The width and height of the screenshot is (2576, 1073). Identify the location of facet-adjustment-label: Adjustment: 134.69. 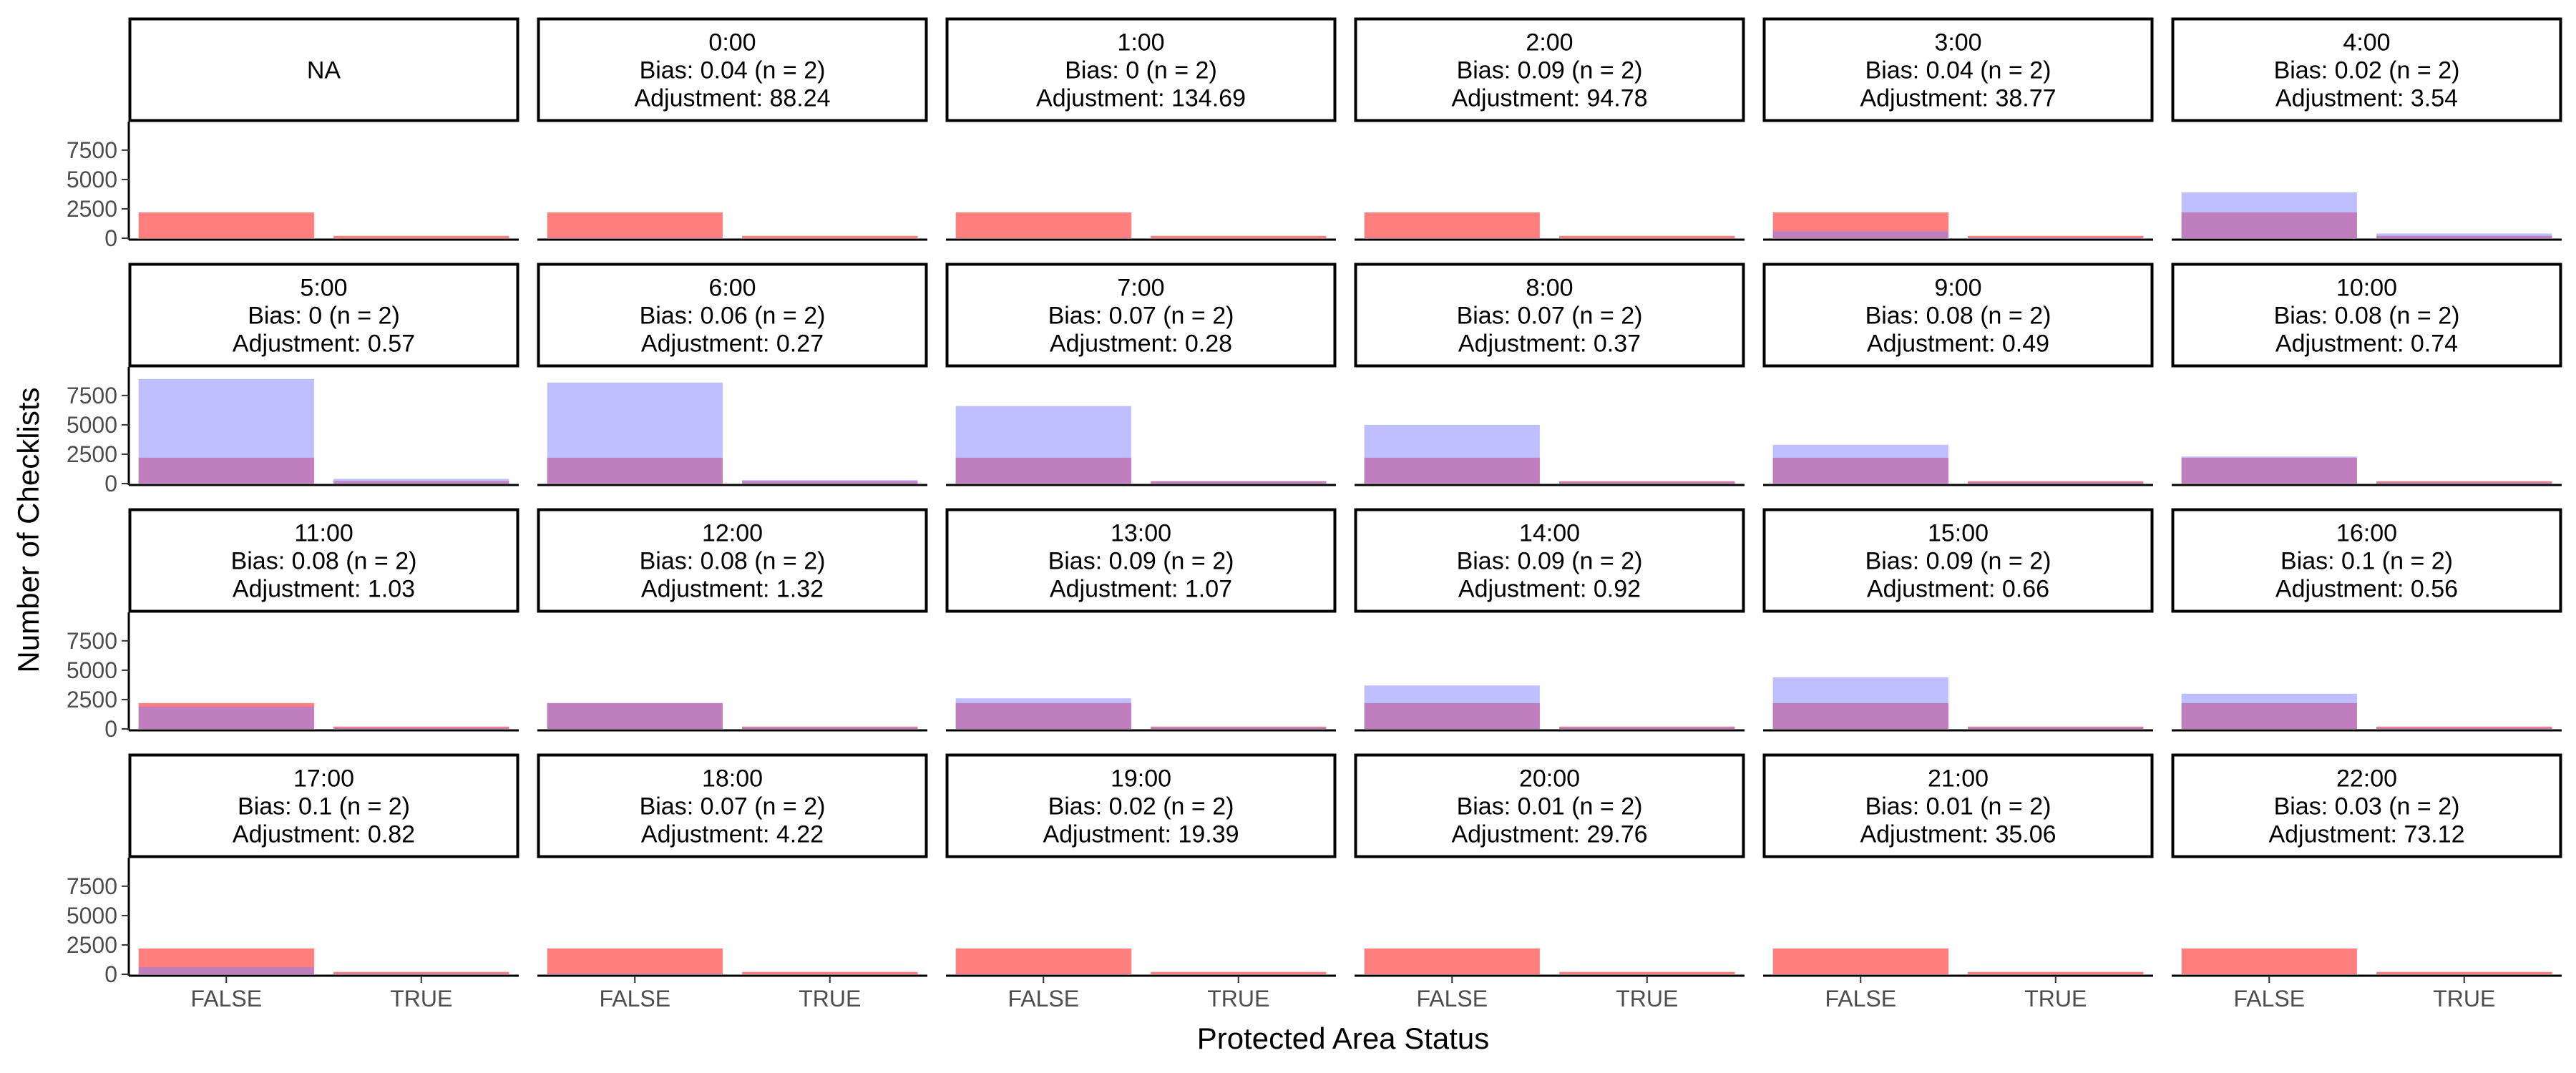
(1141, 98).